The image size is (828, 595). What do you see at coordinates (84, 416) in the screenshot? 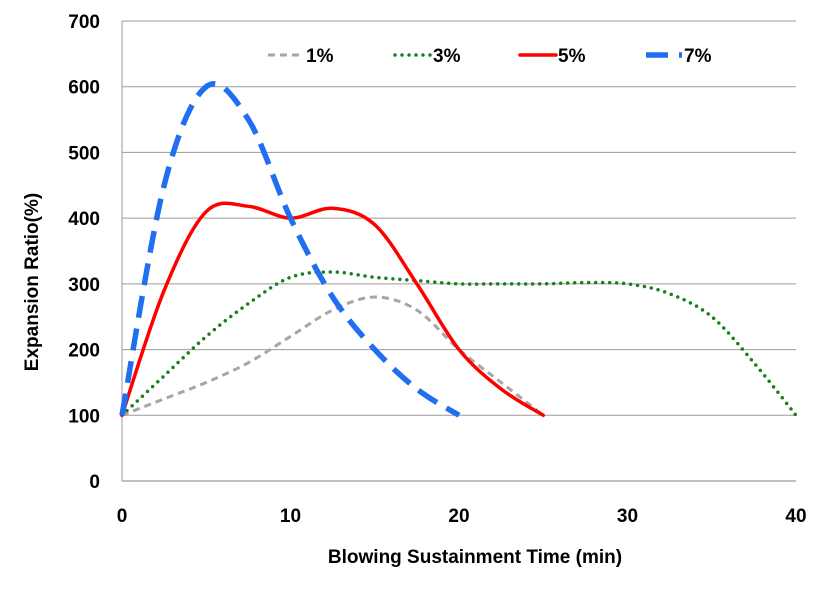
I see `y-tick-label: 100` at bounding box center [84, 416].